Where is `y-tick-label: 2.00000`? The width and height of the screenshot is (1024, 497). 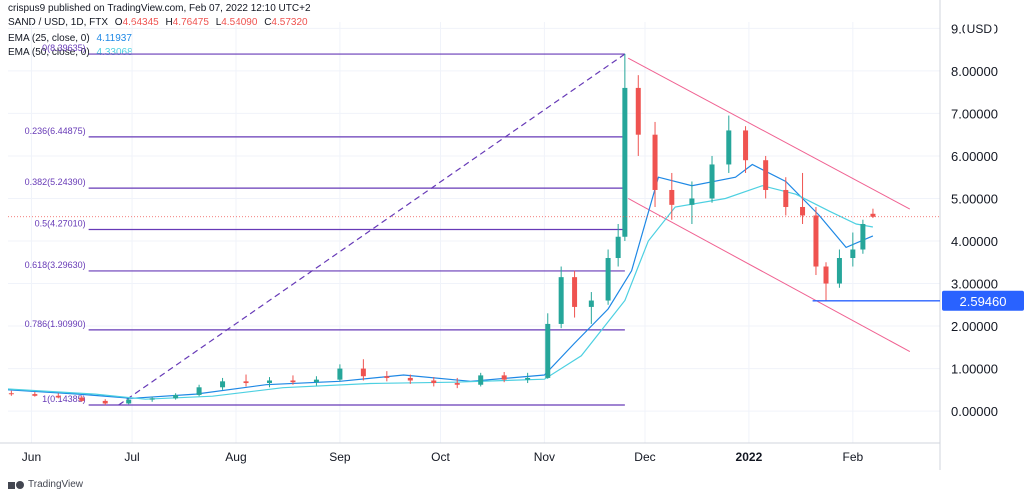 y-tick-label: 2.00000 is located at coordinates (974, 326).